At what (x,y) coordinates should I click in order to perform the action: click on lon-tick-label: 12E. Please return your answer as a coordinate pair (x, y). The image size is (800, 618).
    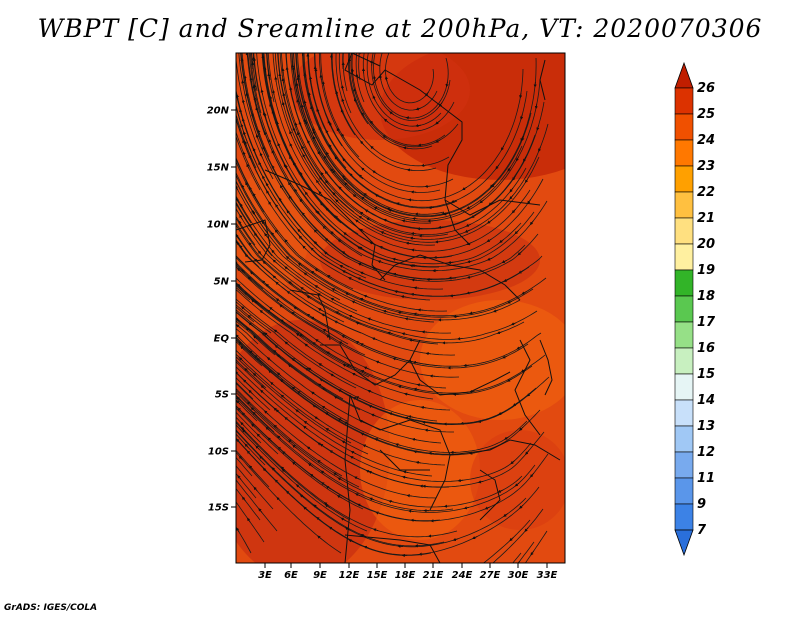
    Looking at the image, I should click on (349, 575).